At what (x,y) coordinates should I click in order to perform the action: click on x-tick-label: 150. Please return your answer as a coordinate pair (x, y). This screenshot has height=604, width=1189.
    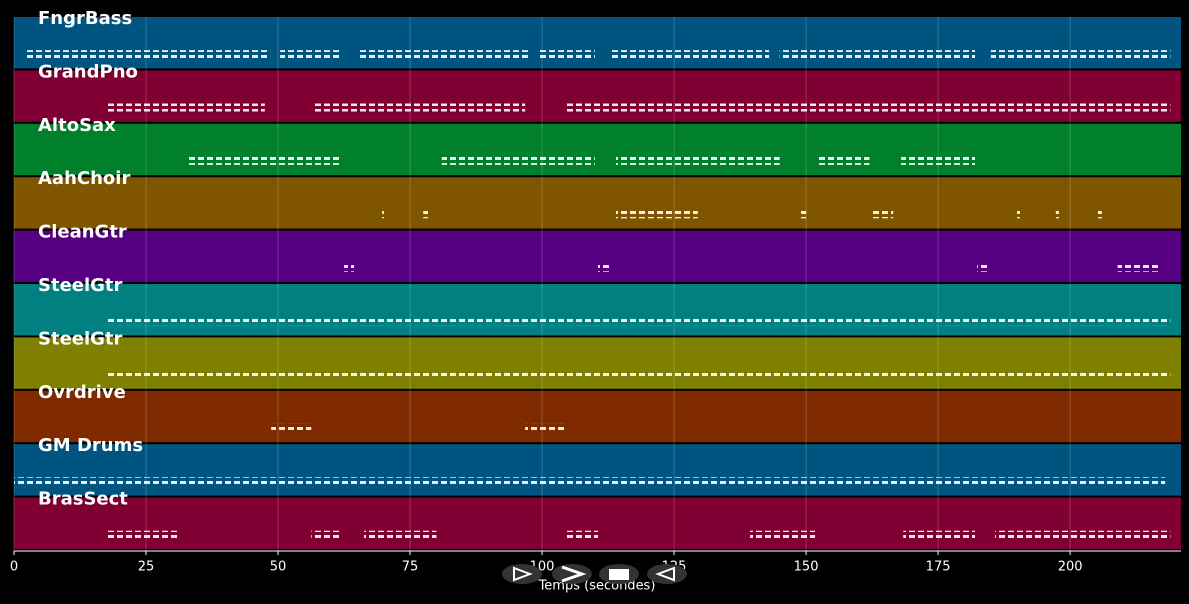
    Looking at the image, I should click on (806, 567).